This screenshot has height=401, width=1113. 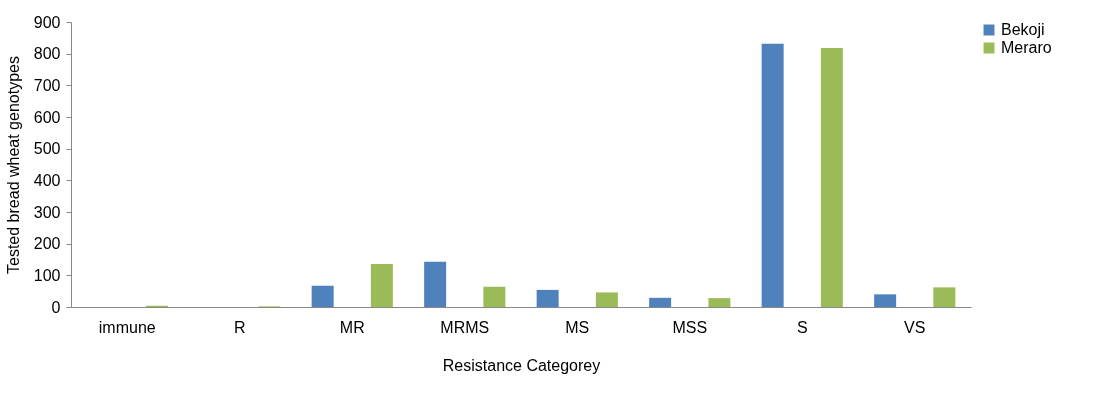 What do you see at coordinates (47, 275) in the screenshot?
I see `y-tick-label: 100` at bounding box center [47, 275].